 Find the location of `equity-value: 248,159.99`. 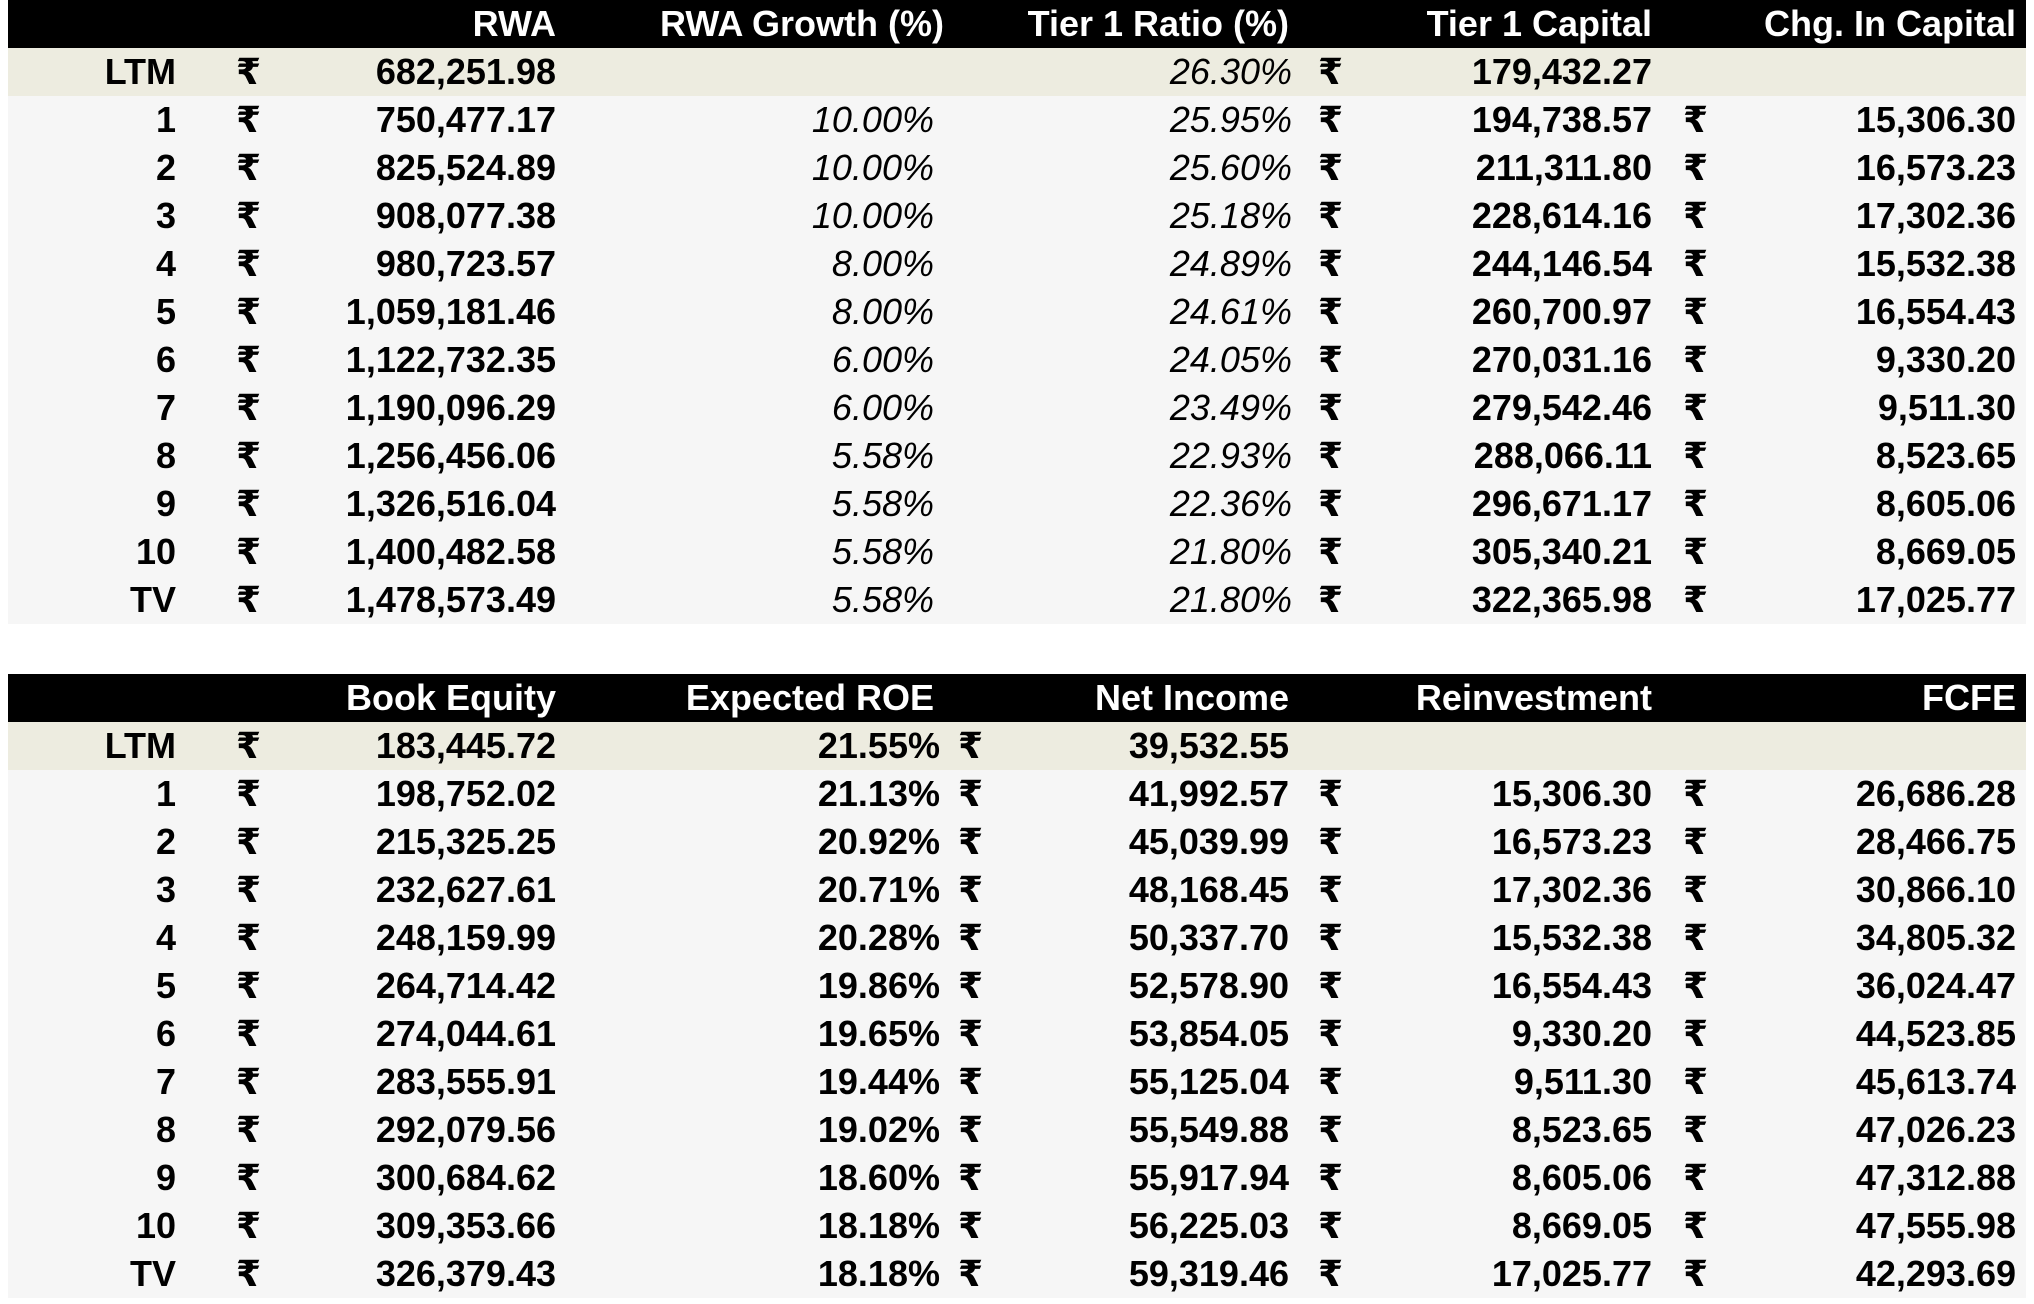

equity-value: 248,159.99 is located at coordinates (465, 937).